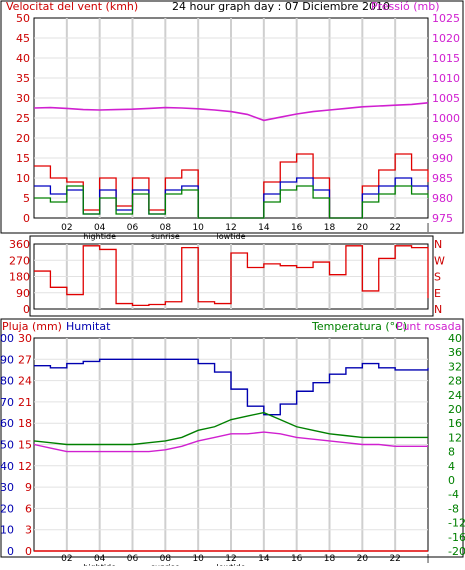 This screenshot has height=570, width=465. What do you see at coordinates (165, 236) in the screenshot?
I see `tide-label: sunrise` at bounding box center [165, 236].